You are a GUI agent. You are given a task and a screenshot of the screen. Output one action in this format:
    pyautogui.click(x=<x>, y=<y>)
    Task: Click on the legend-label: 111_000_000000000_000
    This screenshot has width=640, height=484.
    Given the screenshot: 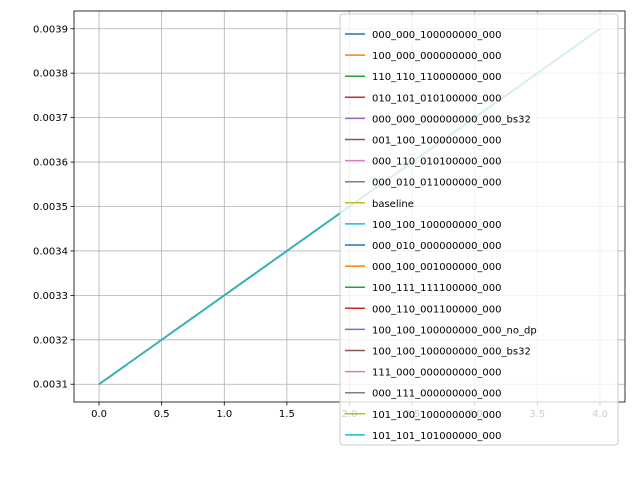 What is the action you would take?
    pyautogui.click(x=437, y=373)
    